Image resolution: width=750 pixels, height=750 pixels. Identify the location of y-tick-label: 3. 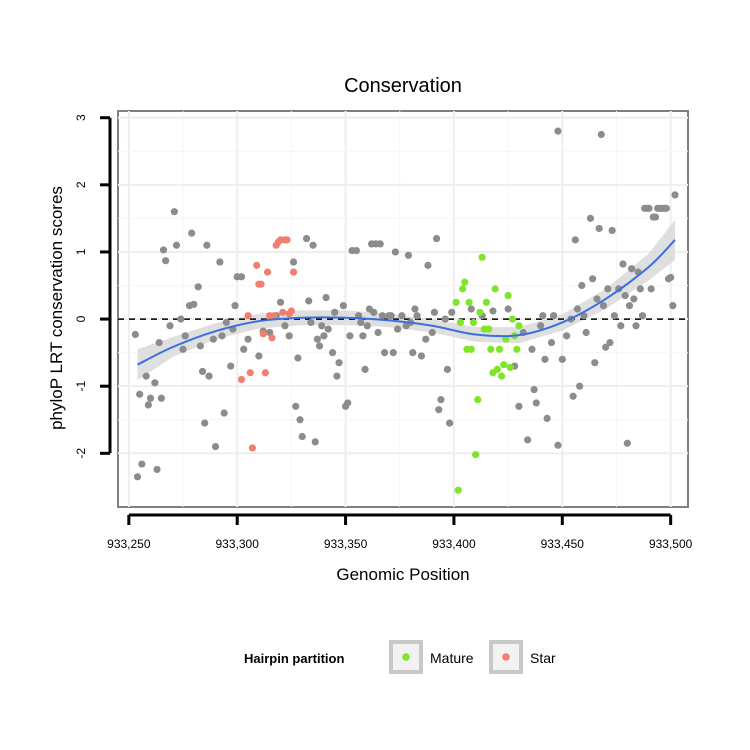
(81, 117).